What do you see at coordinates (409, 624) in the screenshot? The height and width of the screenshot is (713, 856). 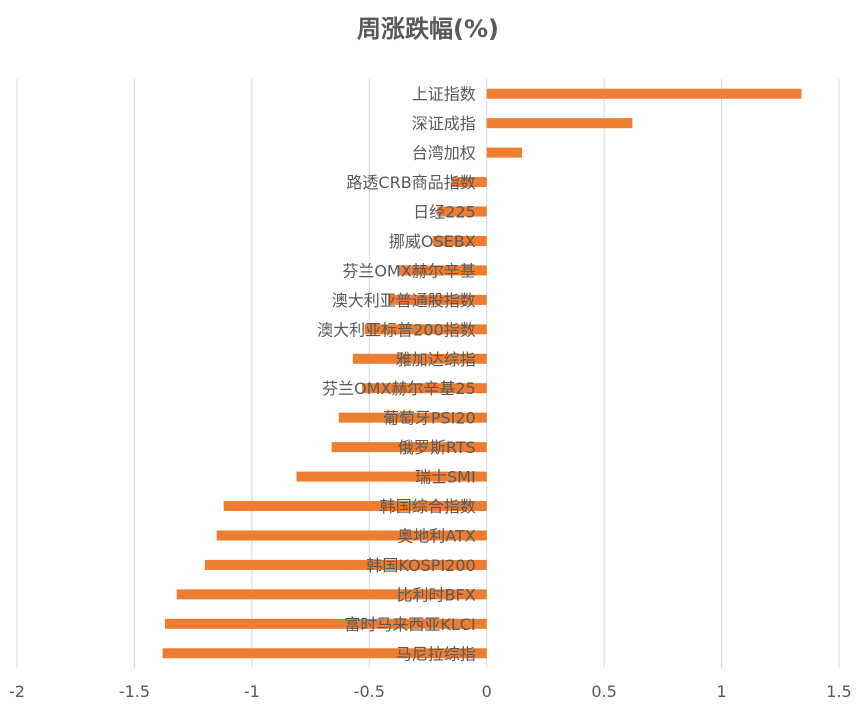 I see `category-label: 富时马来西亚KLCI` at bounding box center [409, 624].